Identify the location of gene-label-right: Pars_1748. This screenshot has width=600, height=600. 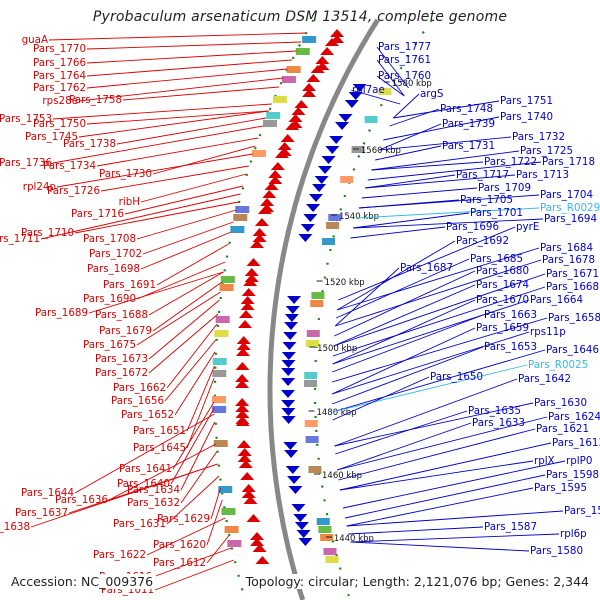
(466, 109).